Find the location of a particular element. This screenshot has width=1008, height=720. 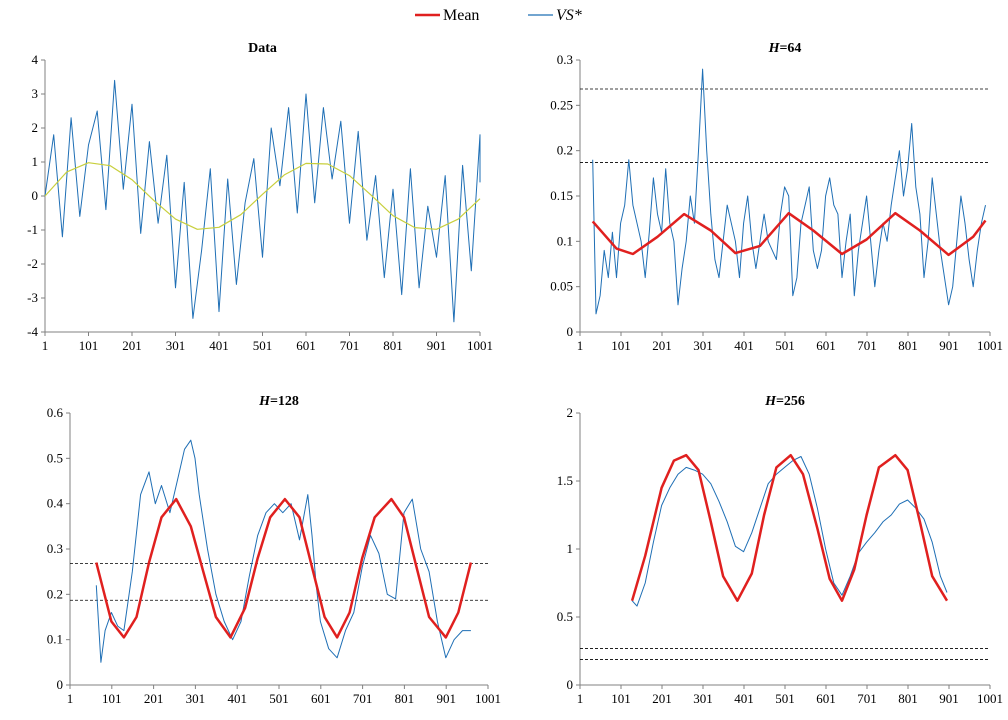

y-tick-label: -4 is located at coordinates (32, 331).